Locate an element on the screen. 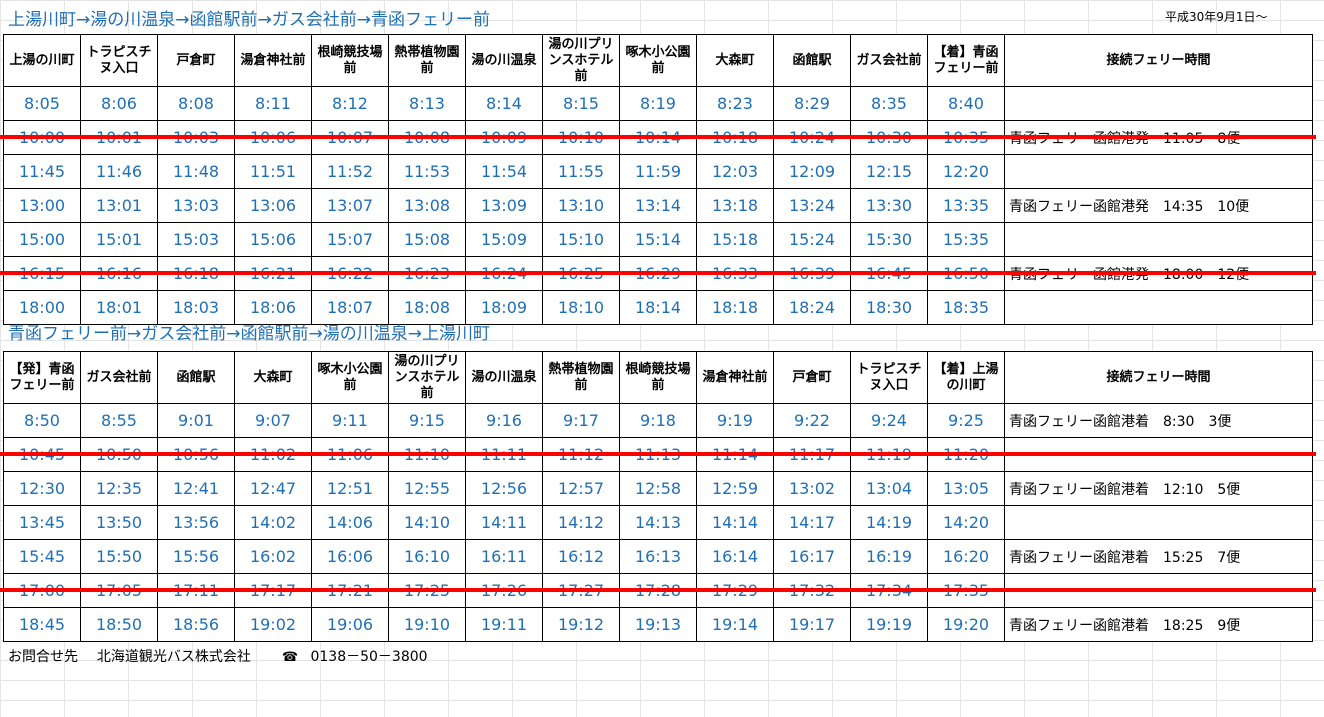  time-cell: 13:14 is located at coordinates (658, 205).